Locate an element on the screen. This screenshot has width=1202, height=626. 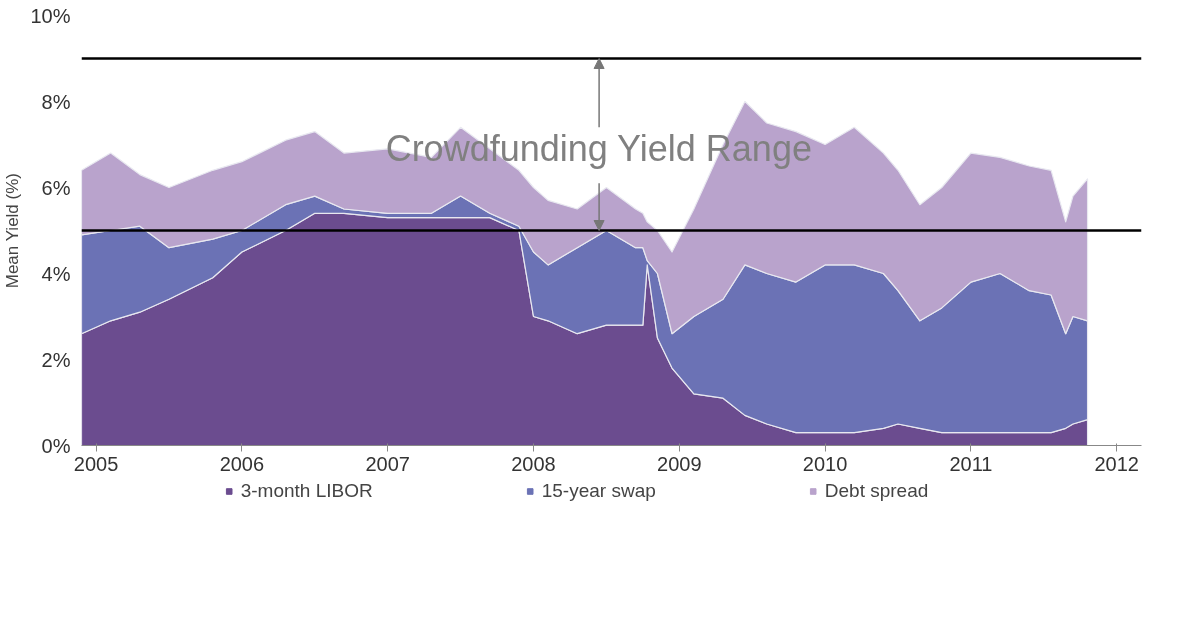
x-tick-label: 2005 is located at coordinates (96, 463).